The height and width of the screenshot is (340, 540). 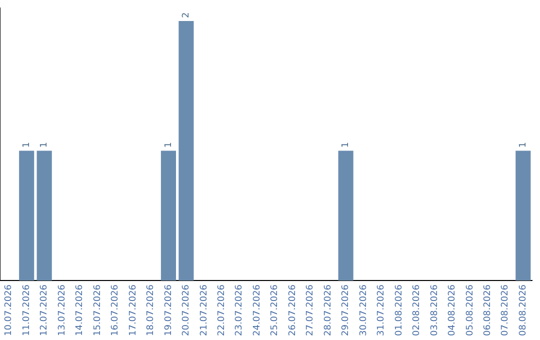 What do you see at coordinates (9, 310) in the screenshot?
I see `x-tick-label: 10.07.2026` at bounding box center [9, 310].